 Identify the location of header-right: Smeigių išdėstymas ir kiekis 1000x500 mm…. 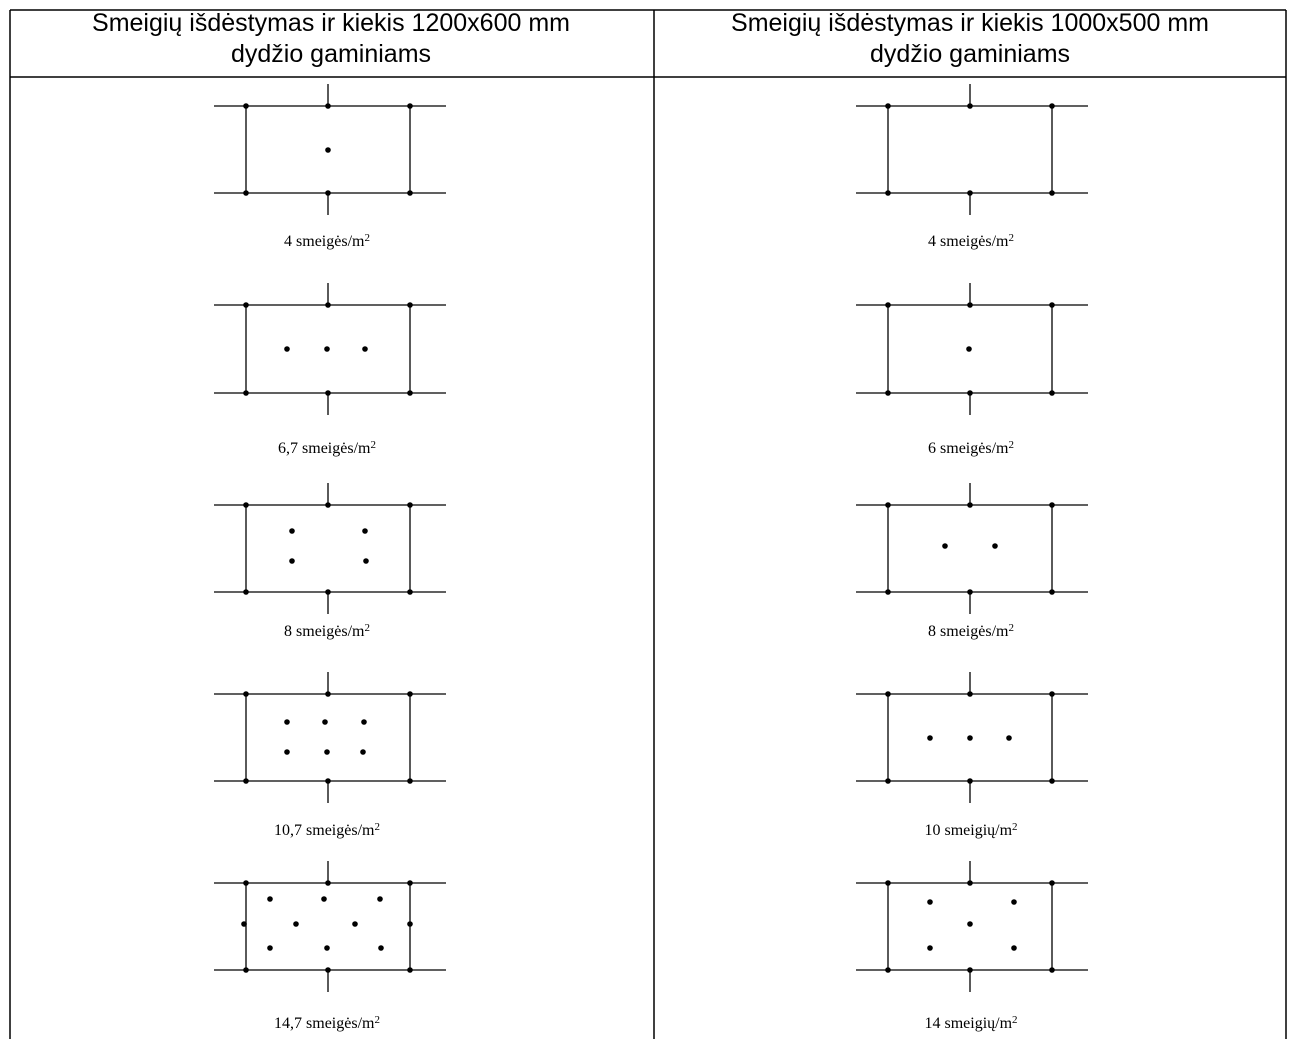
(970, 42).